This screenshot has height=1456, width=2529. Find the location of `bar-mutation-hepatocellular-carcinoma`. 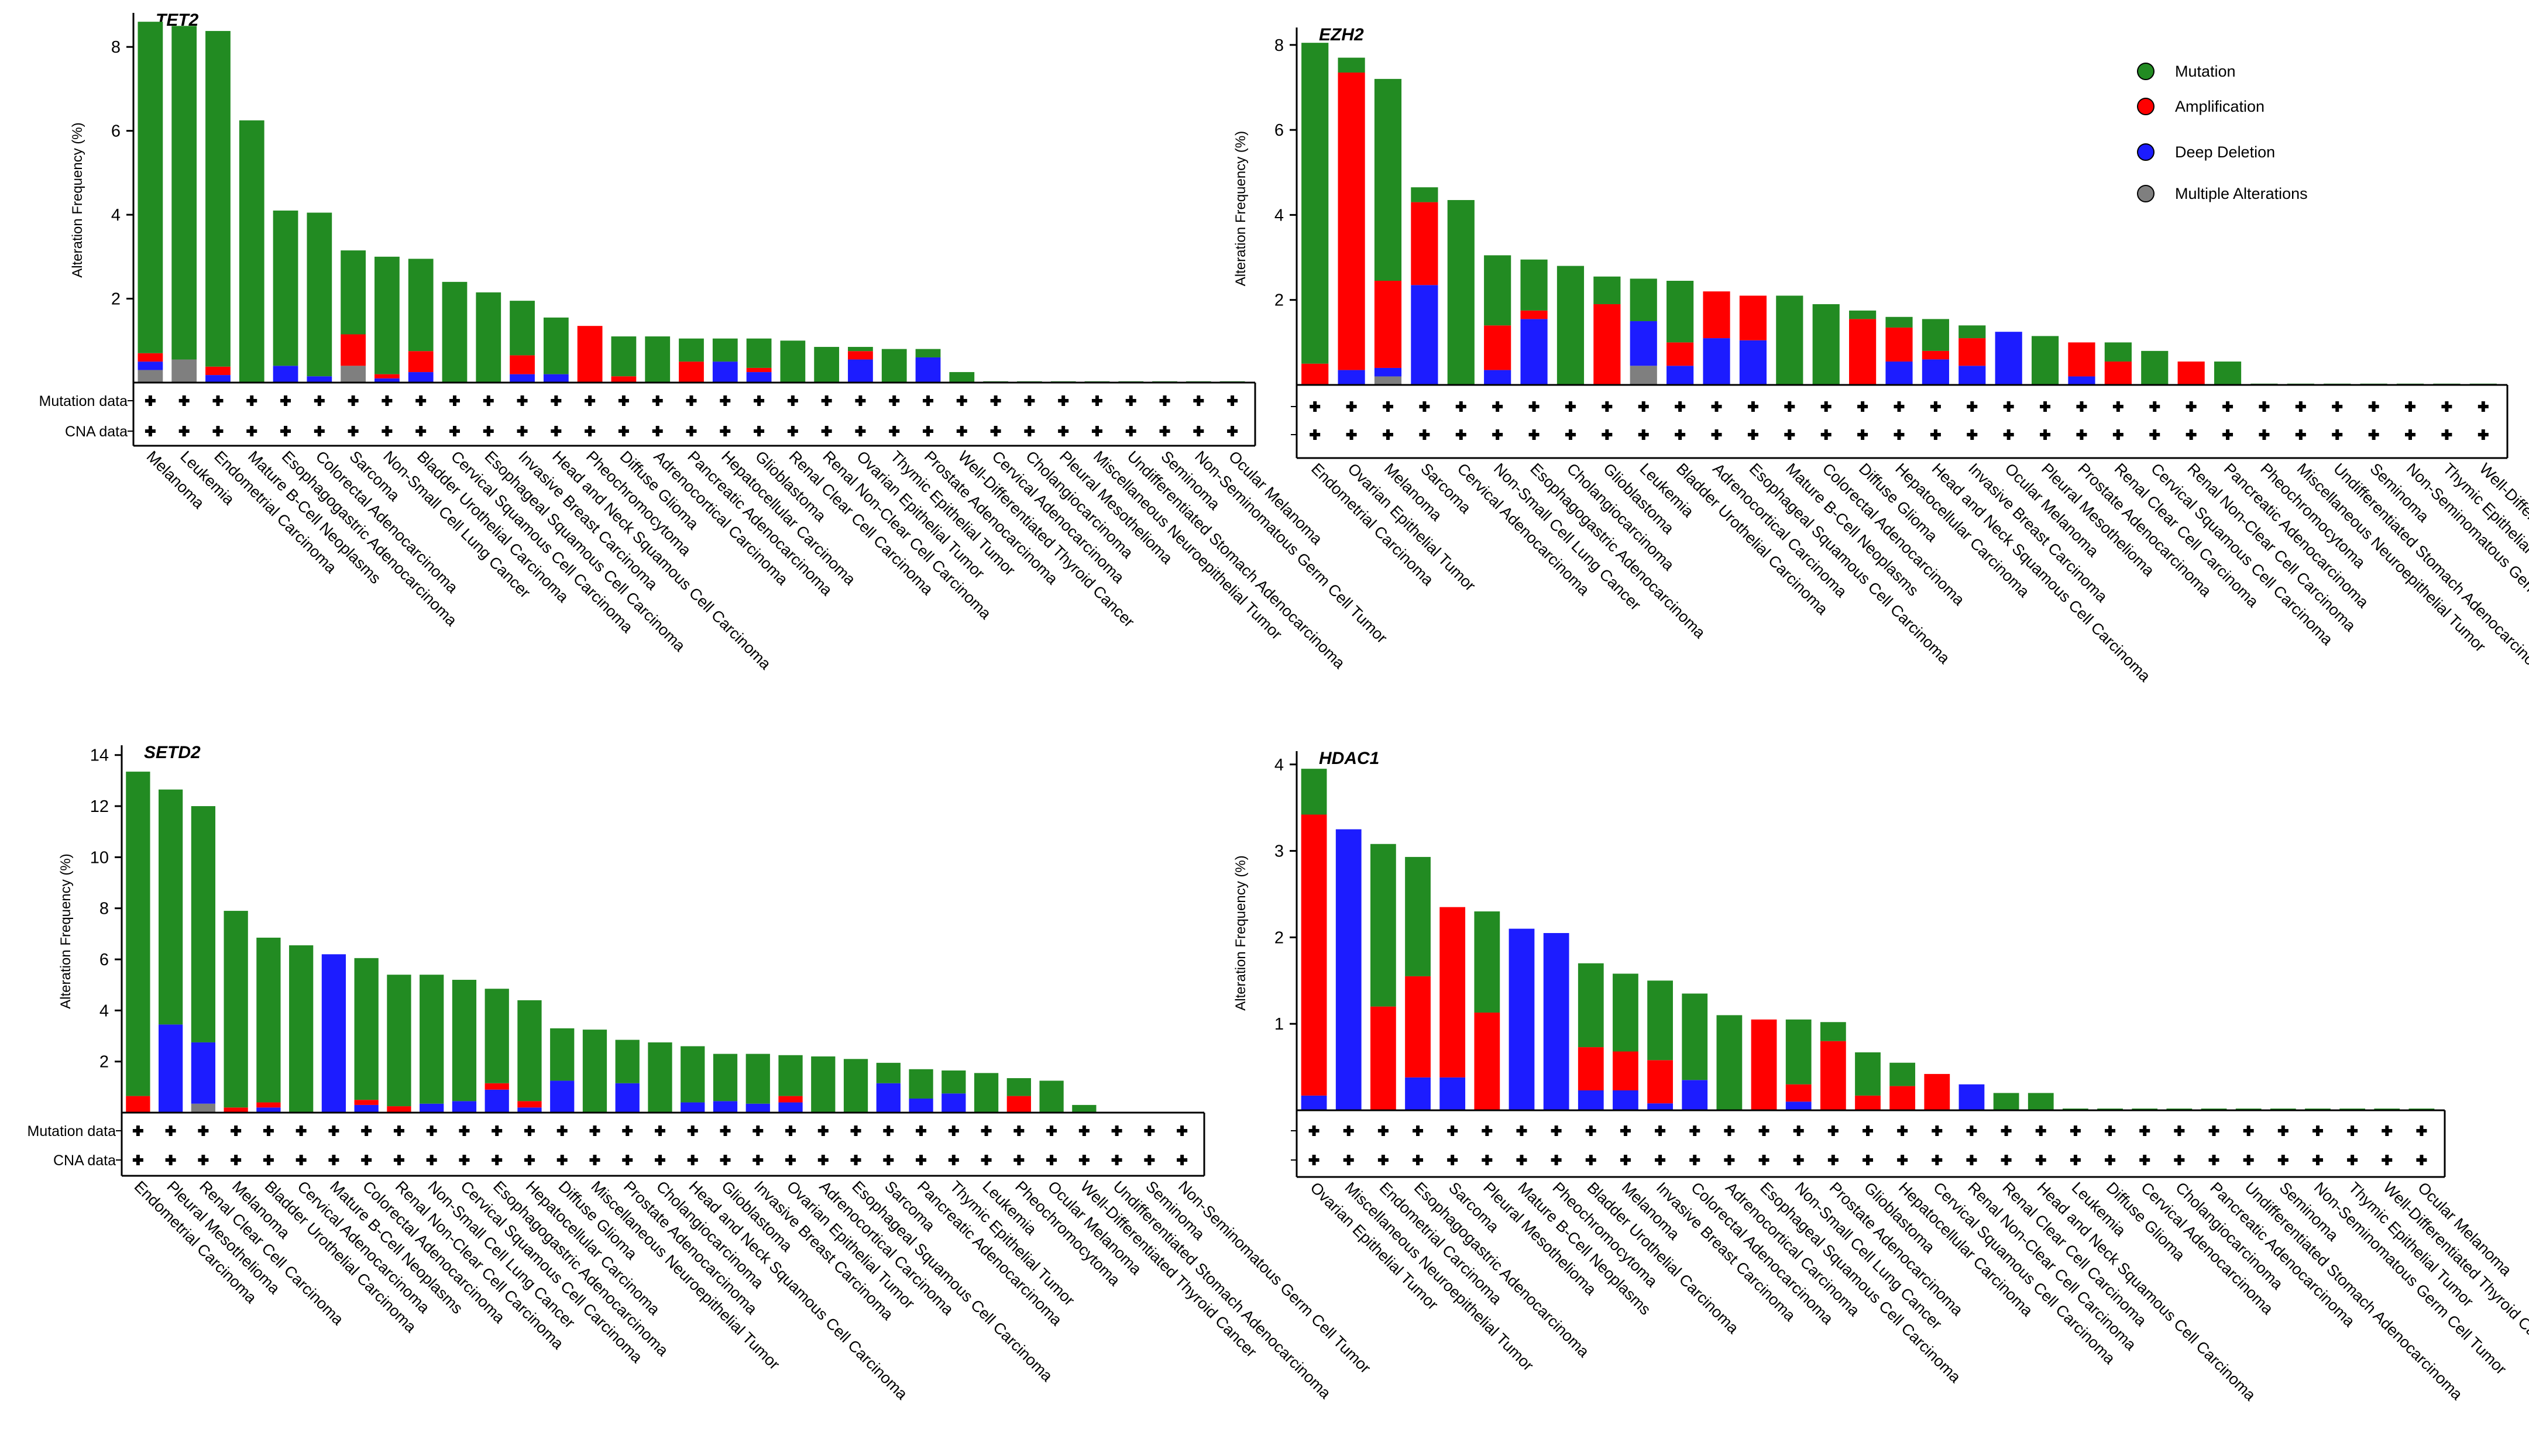

bar-mutation-hepatocellular-carcinoma is located at coordinates (529, 1051).